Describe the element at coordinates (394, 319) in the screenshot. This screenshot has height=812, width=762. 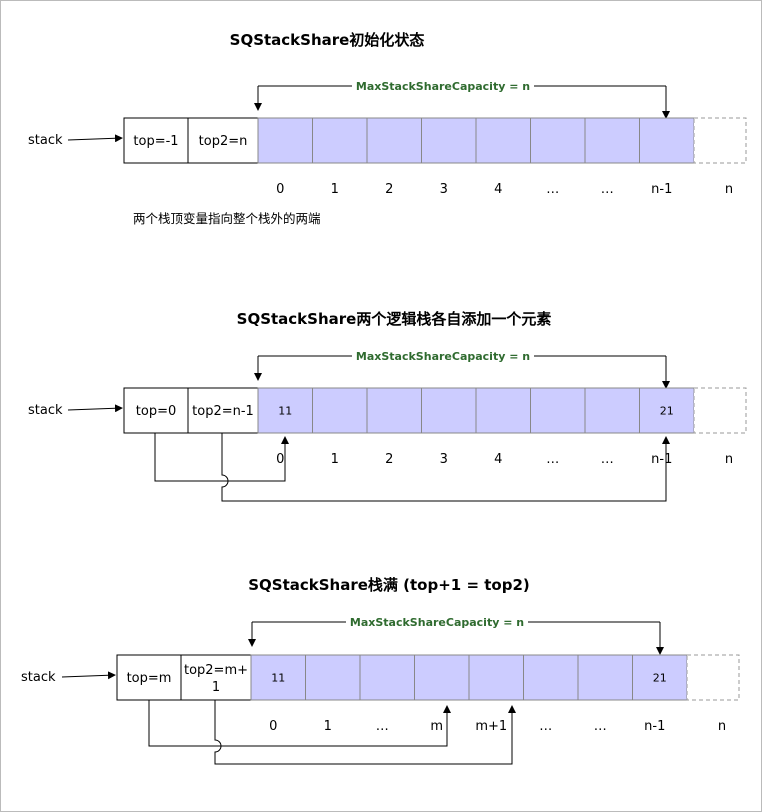
I see `diagram-title: SQStackShare两个逻辑栈各自添加一个元素` at that location.